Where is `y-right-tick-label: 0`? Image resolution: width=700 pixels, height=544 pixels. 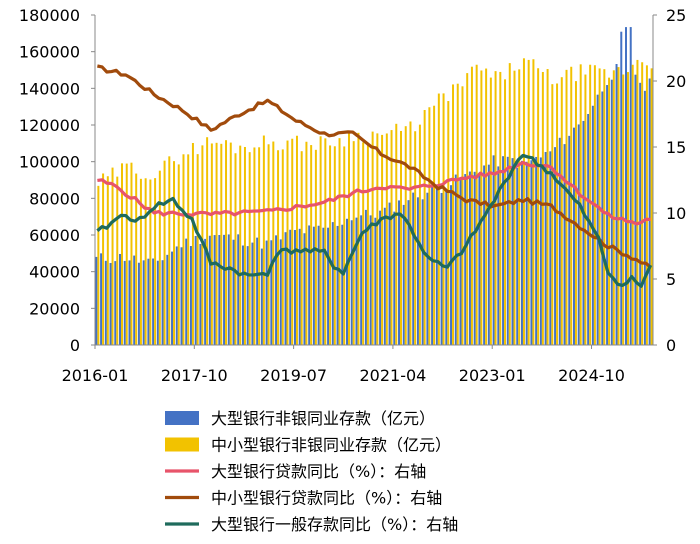
y-right-tick-label: 0 is located at coordinates (671, 345).